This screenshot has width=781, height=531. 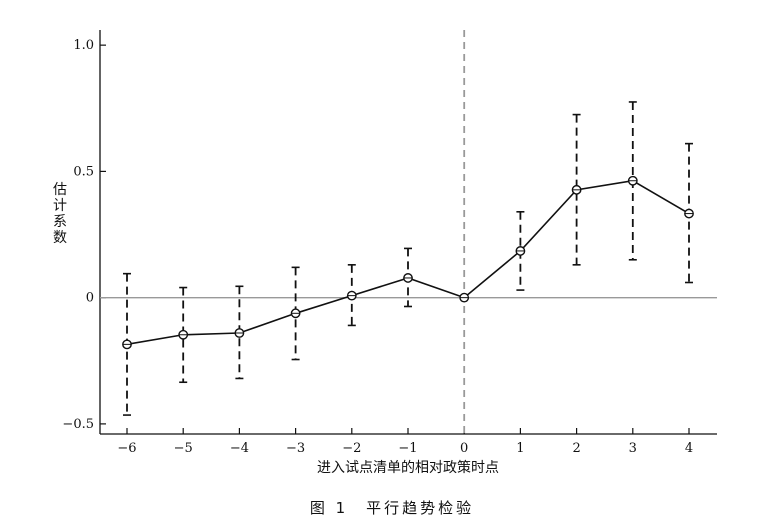 I want to click on x-tick-label: 3, so click(x=633, y=448).